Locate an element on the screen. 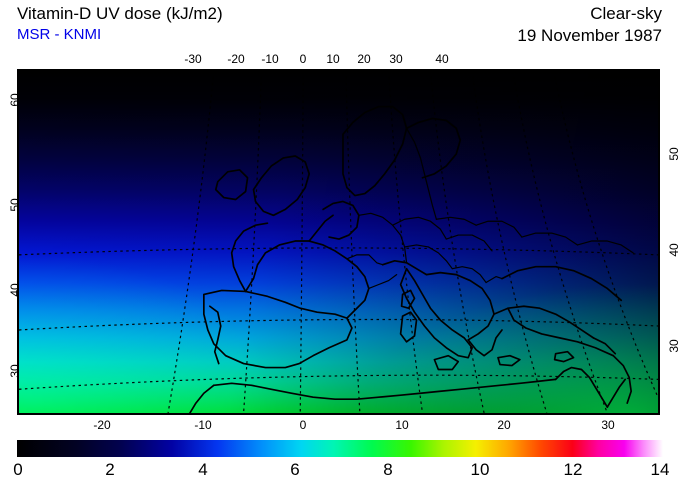  tick-left-3: 30 is located at coordinates (15, 371).